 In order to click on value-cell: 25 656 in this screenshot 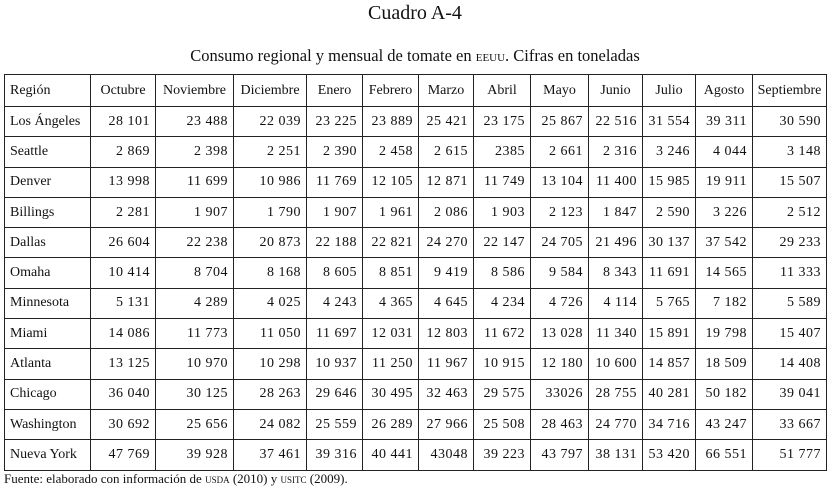, I will do `click(194, 424)`.